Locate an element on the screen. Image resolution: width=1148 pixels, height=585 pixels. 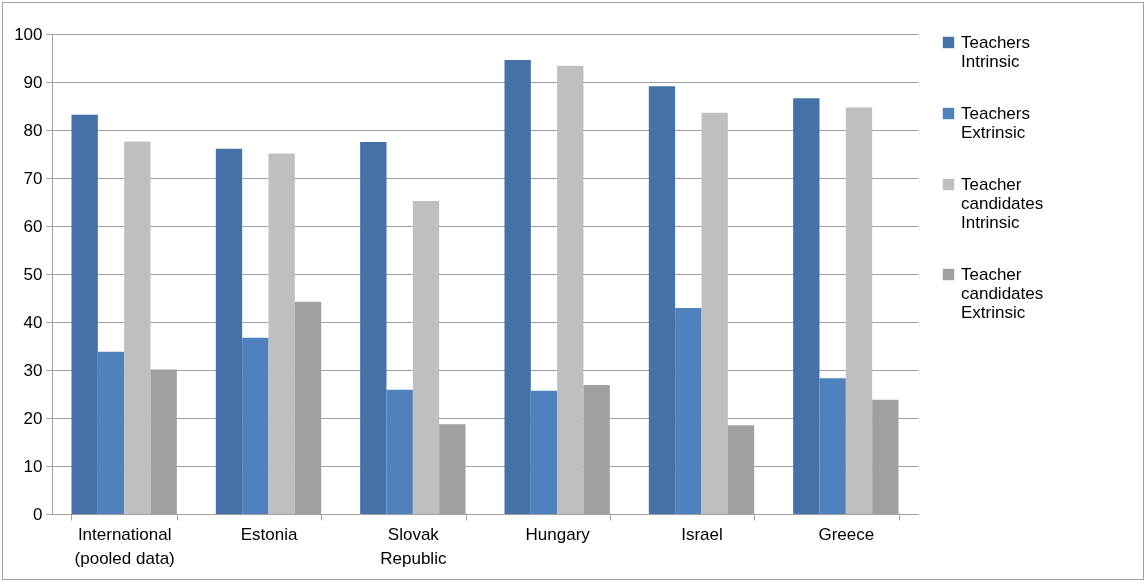
y-tick-label: 80 is located at coordinates (33, 130).